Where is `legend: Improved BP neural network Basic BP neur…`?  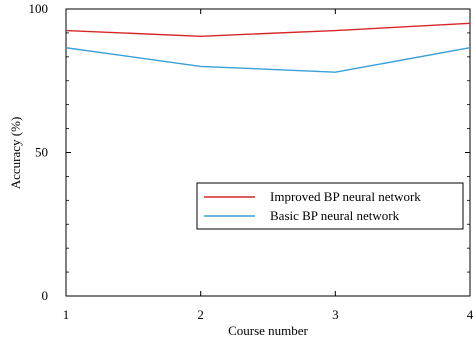
legend: Improved BP neural network Basic BP neur… is located at coordinates (330, 206).